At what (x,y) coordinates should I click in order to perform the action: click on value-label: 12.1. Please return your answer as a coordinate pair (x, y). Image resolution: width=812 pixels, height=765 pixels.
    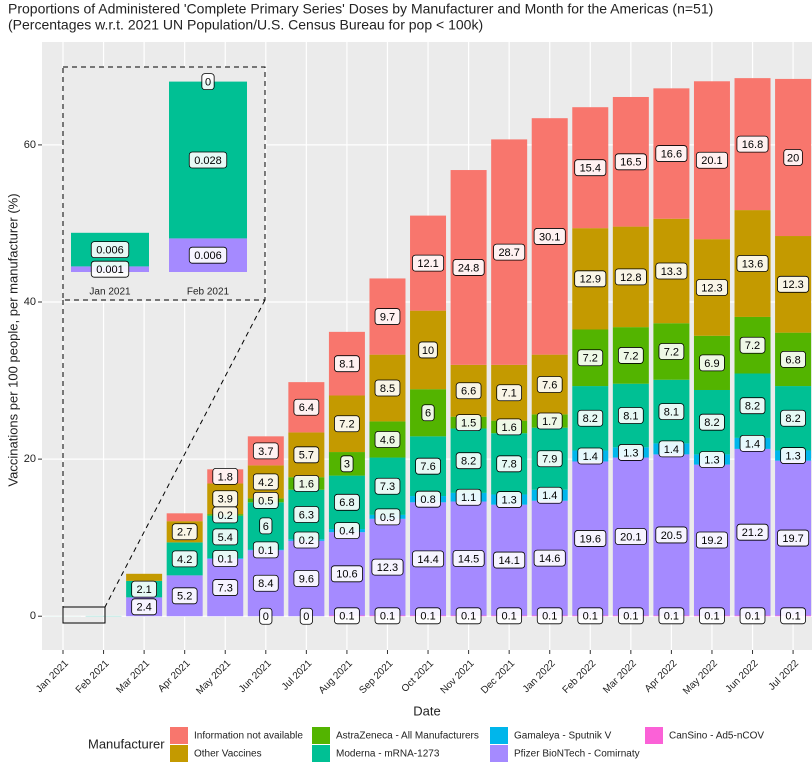
    Looking at the image, I should click on (427, 264).